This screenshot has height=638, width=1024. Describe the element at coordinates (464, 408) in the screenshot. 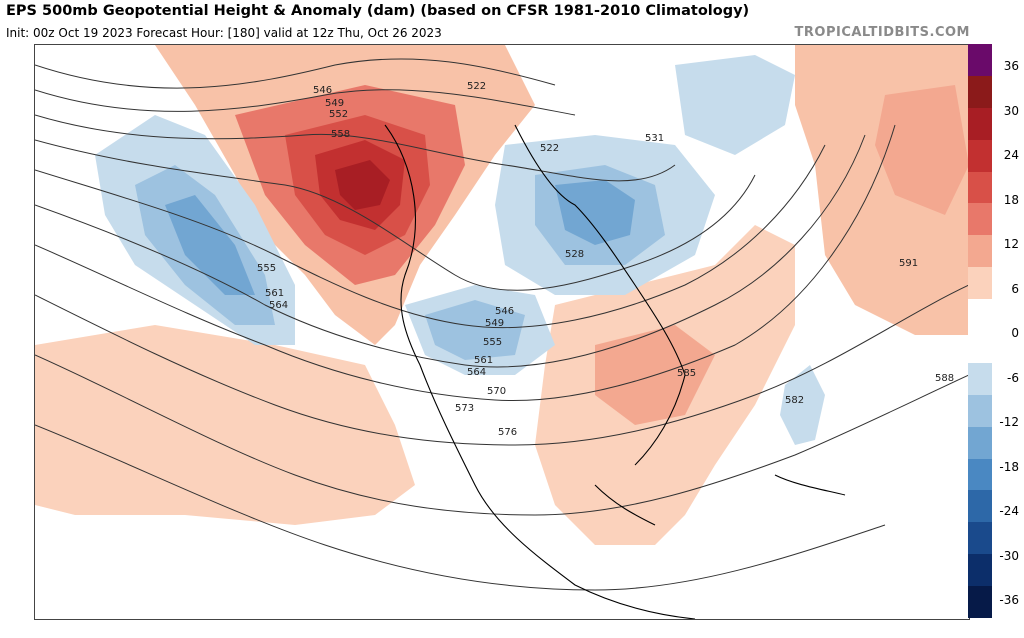

I see `contour-label: 573` at that location.